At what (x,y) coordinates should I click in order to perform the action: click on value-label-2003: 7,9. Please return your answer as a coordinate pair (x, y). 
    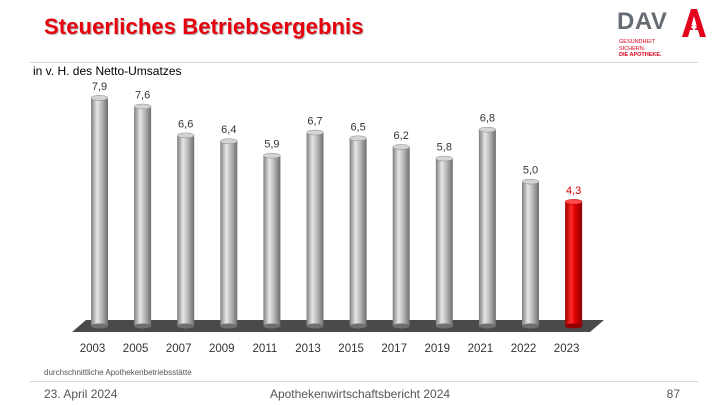
    Looking at the image, I should click on (99, 87).